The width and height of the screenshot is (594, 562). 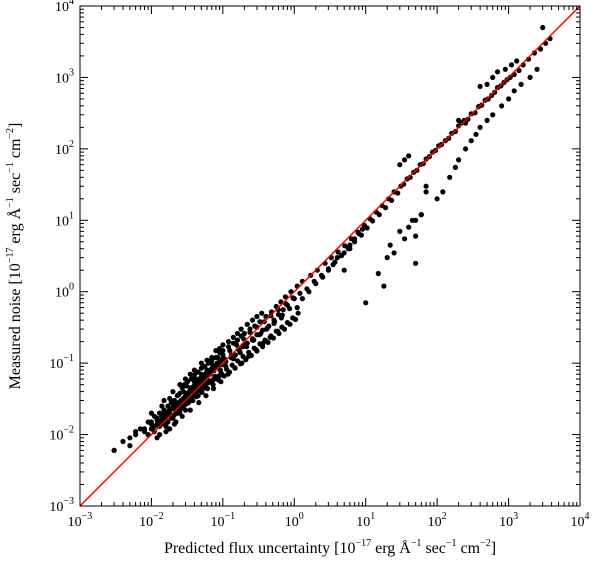 What do you see at coordinates (64, 76) in the screenshot?
I see `y-tick-label: 10³` at bounding box center [64, 76].